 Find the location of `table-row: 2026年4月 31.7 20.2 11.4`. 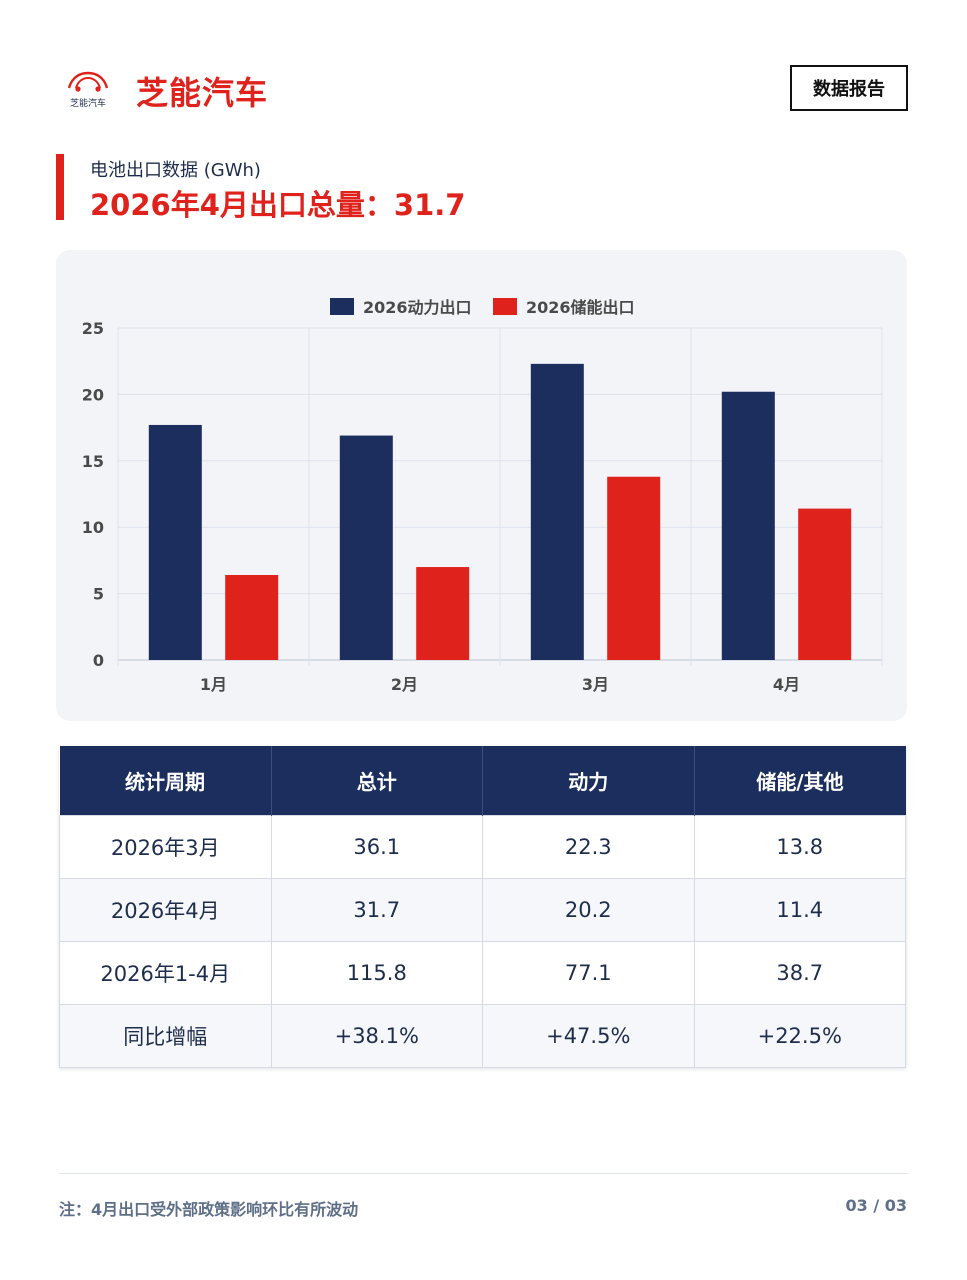

table-row: 2026年4月 31.7 20.2 11.4 is located at coordinates (482, 909).